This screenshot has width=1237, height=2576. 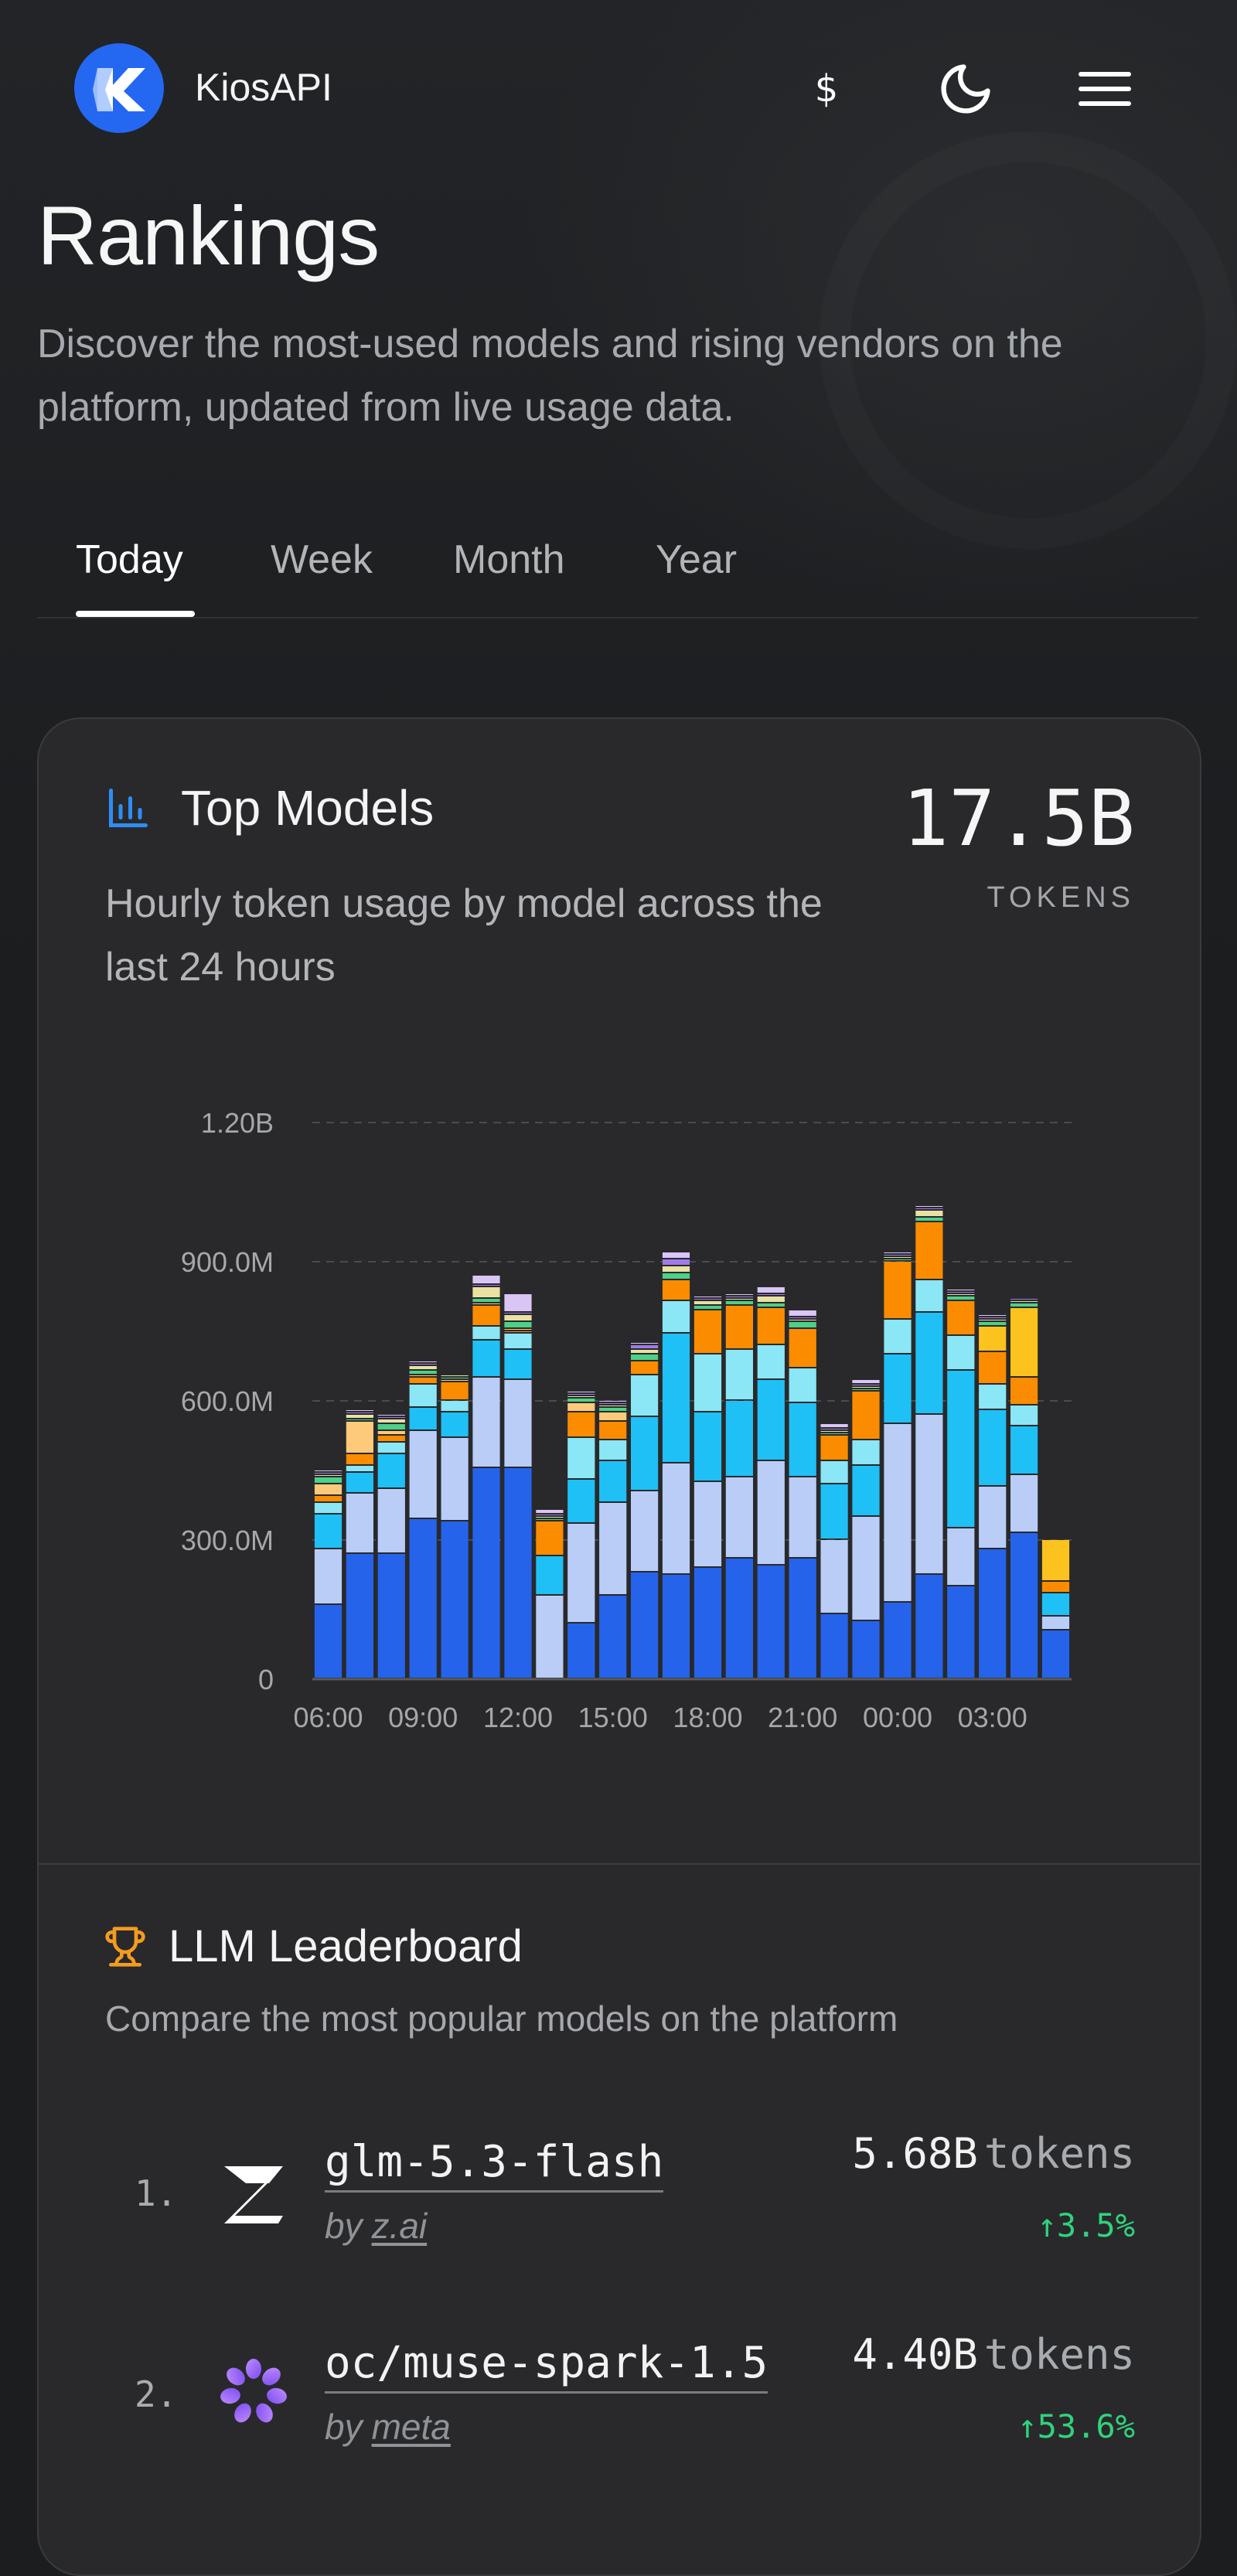 I want to click on theme-toggle-button, so click(x=965, y=89).